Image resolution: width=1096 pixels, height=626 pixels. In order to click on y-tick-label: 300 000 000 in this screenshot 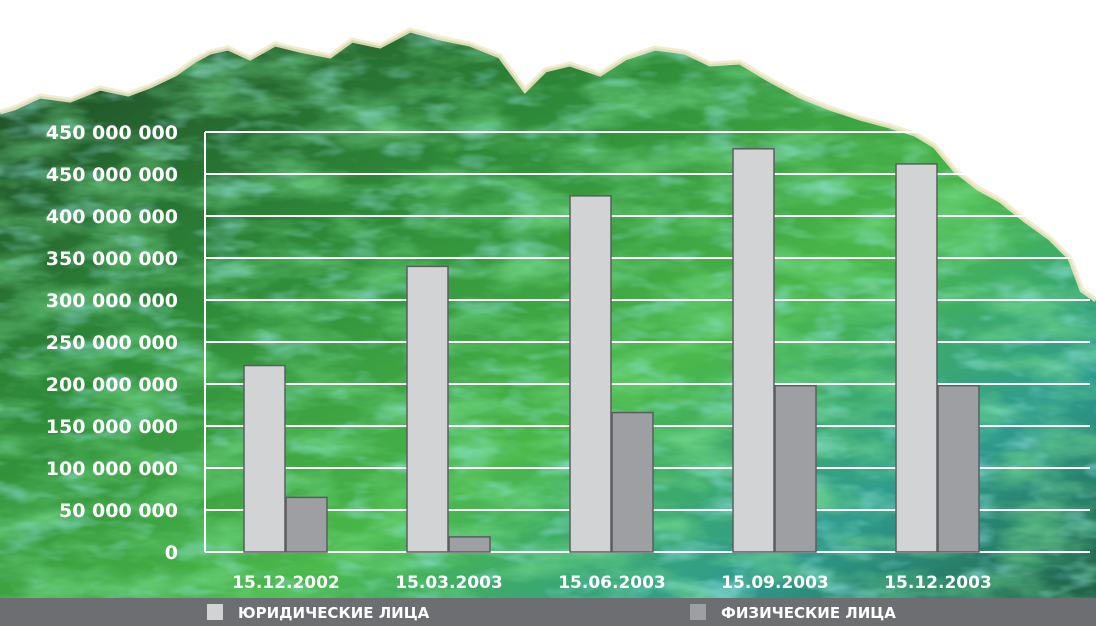, I will do `click(112, 301)`.